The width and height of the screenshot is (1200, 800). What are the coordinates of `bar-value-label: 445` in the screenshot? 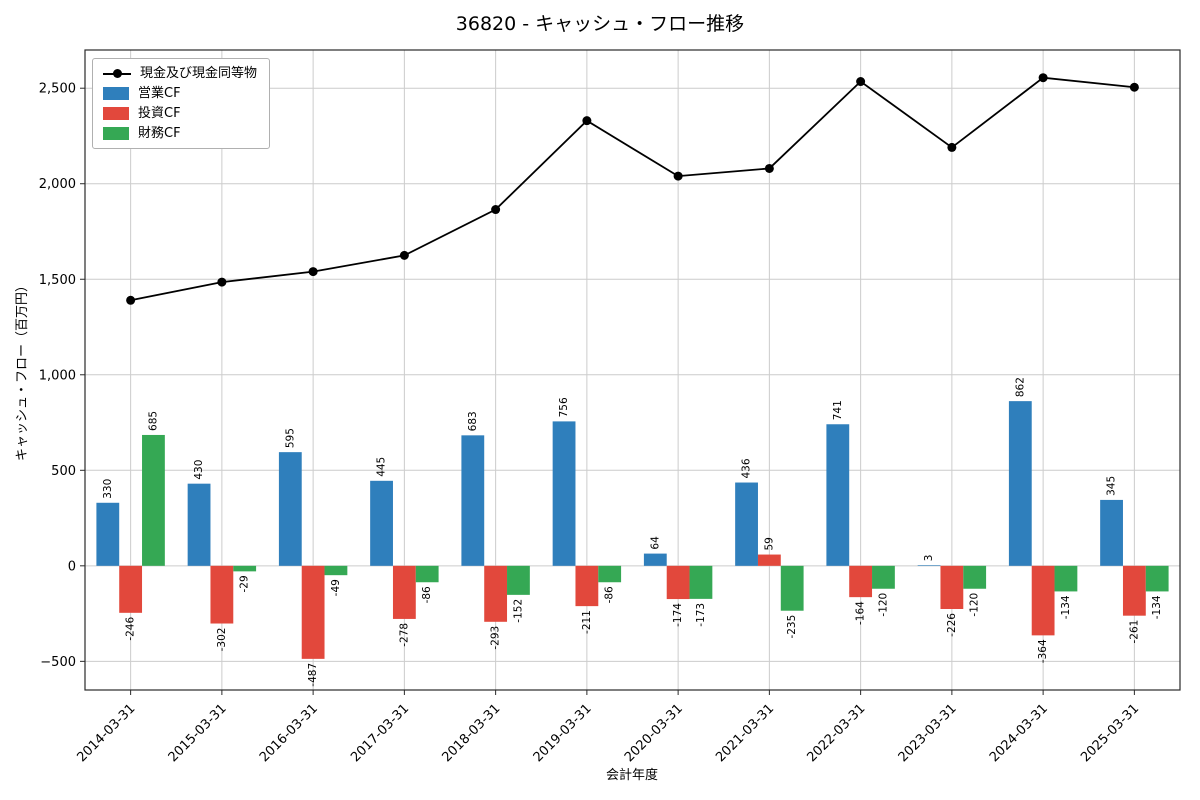 It's located at (382, 467).